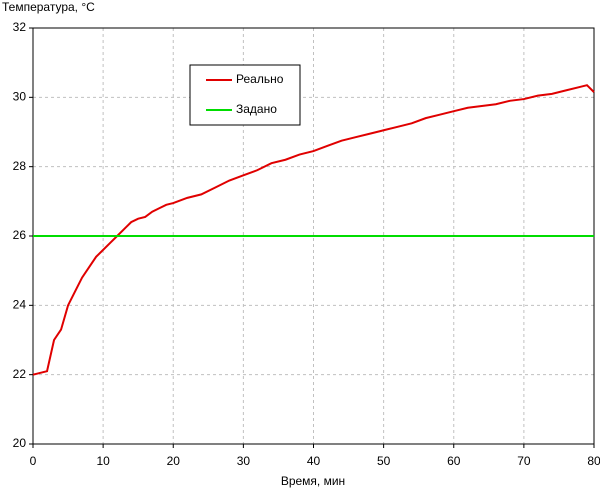 This screenshot has height=491, width=600. What do you see at coordinates (593, 461) in the screenshot?
I see `x-tick-label: 80` at bounding box center [593, 461].